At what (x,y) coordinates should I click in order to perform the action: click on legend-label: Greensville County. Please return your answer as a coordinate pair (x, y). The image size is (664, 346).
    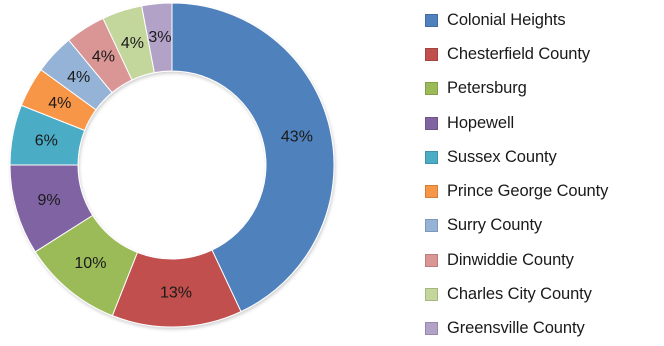
    Looking at the image, I should click on (516, 328).